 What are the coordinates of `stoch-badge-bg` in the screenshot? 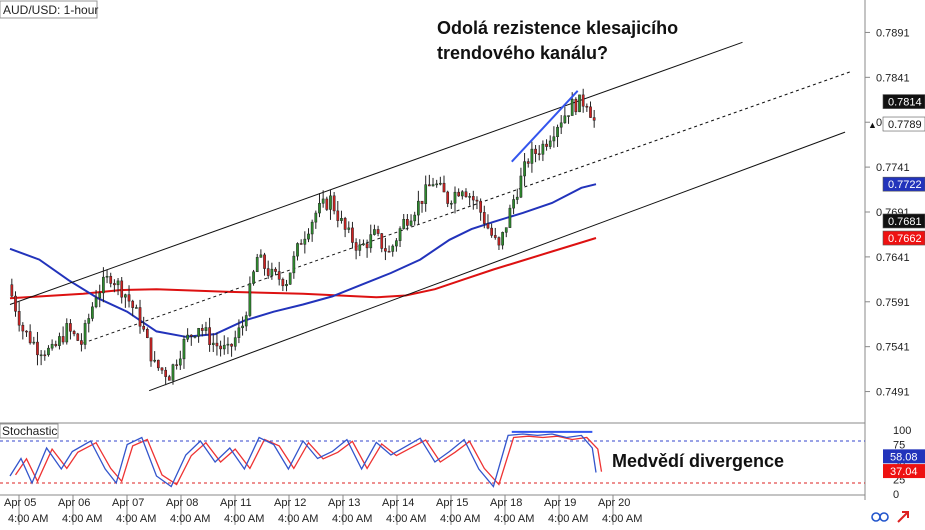 It's located at (904, 456).